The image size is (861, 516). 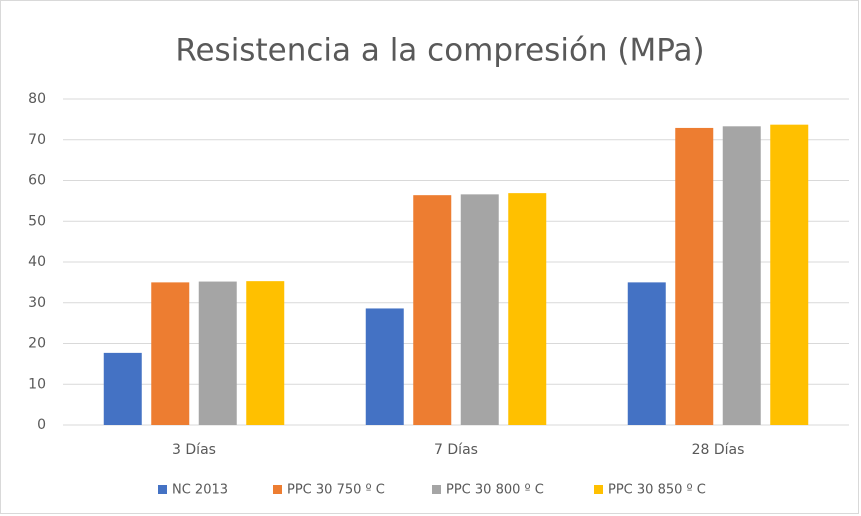 What do you see at coordinates (200, 490) in the screenshot?
I see `legend-label: NC 2013` at bounding box center [200, 490].